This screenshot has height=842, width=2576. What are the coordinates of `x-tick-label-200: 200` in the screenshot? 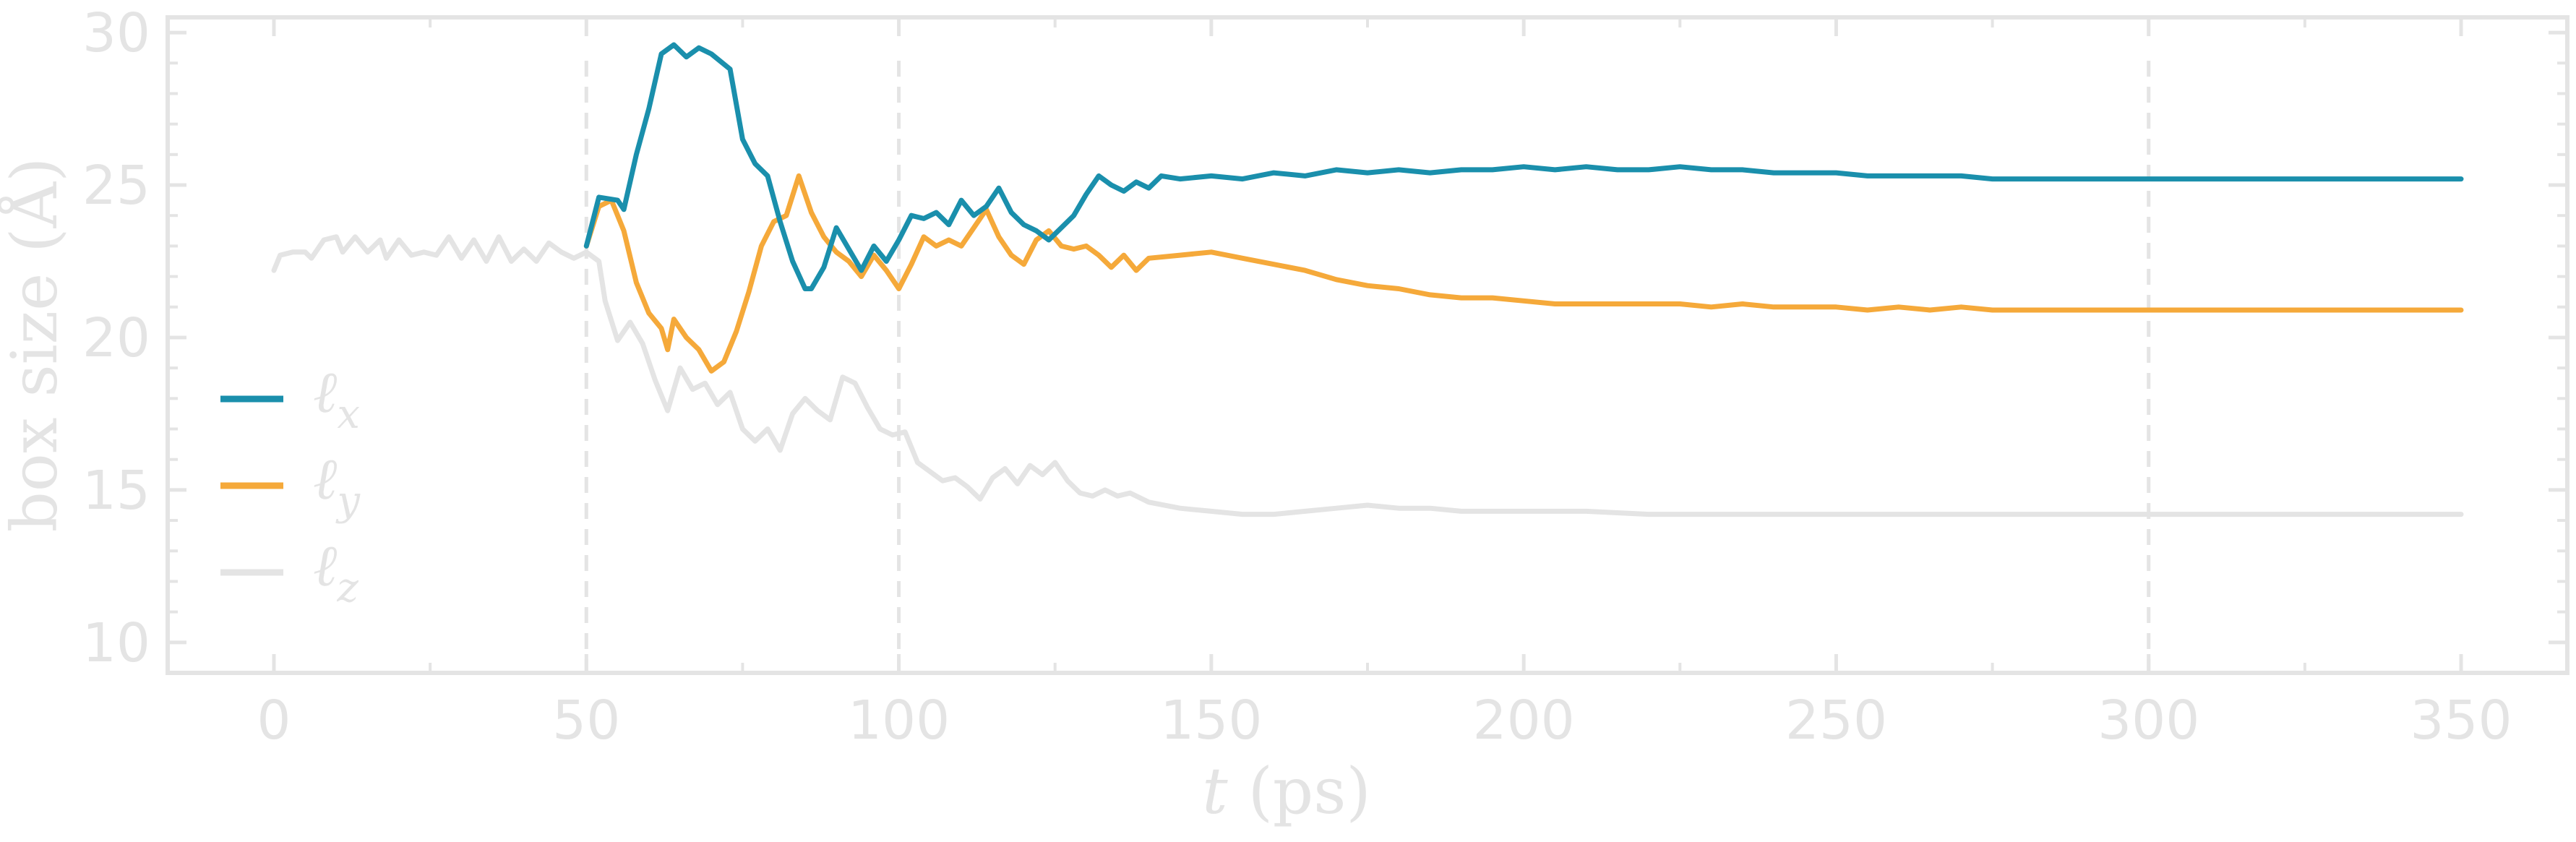 It's located at (1524, 721).